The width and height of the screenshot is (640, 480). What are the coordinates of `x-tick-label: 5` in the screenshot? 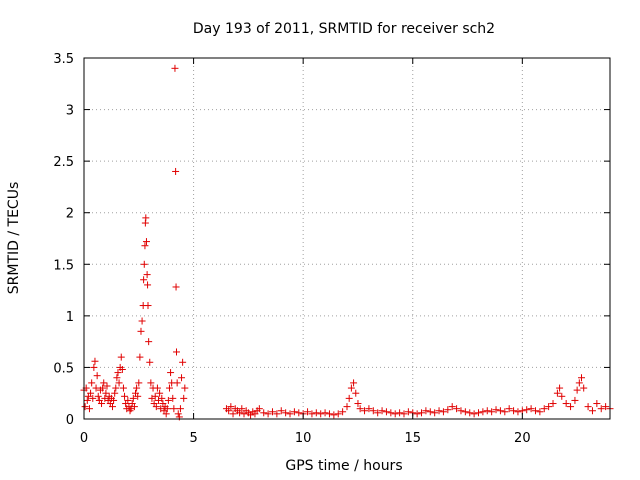 It's located at (193, 438).